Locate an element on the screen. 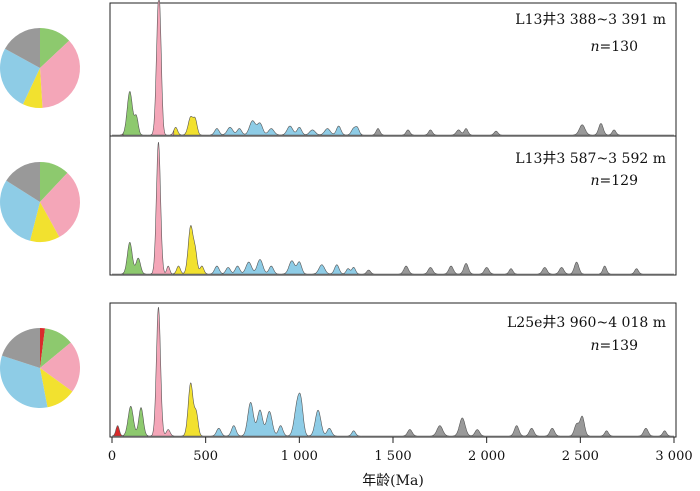 This screenshot has width=700, height=491. n-value-2: =129 is located at coordinates (619, 181).